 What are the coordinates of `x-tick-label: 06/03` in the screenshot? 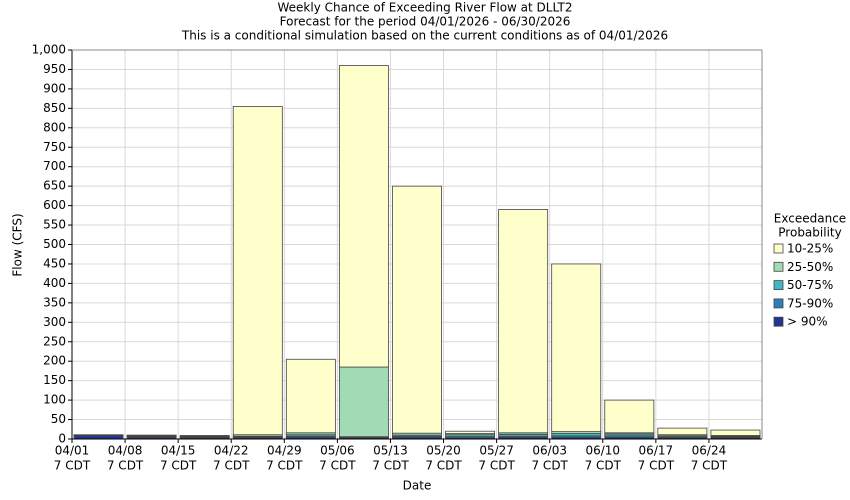 It's located at (549, 451).